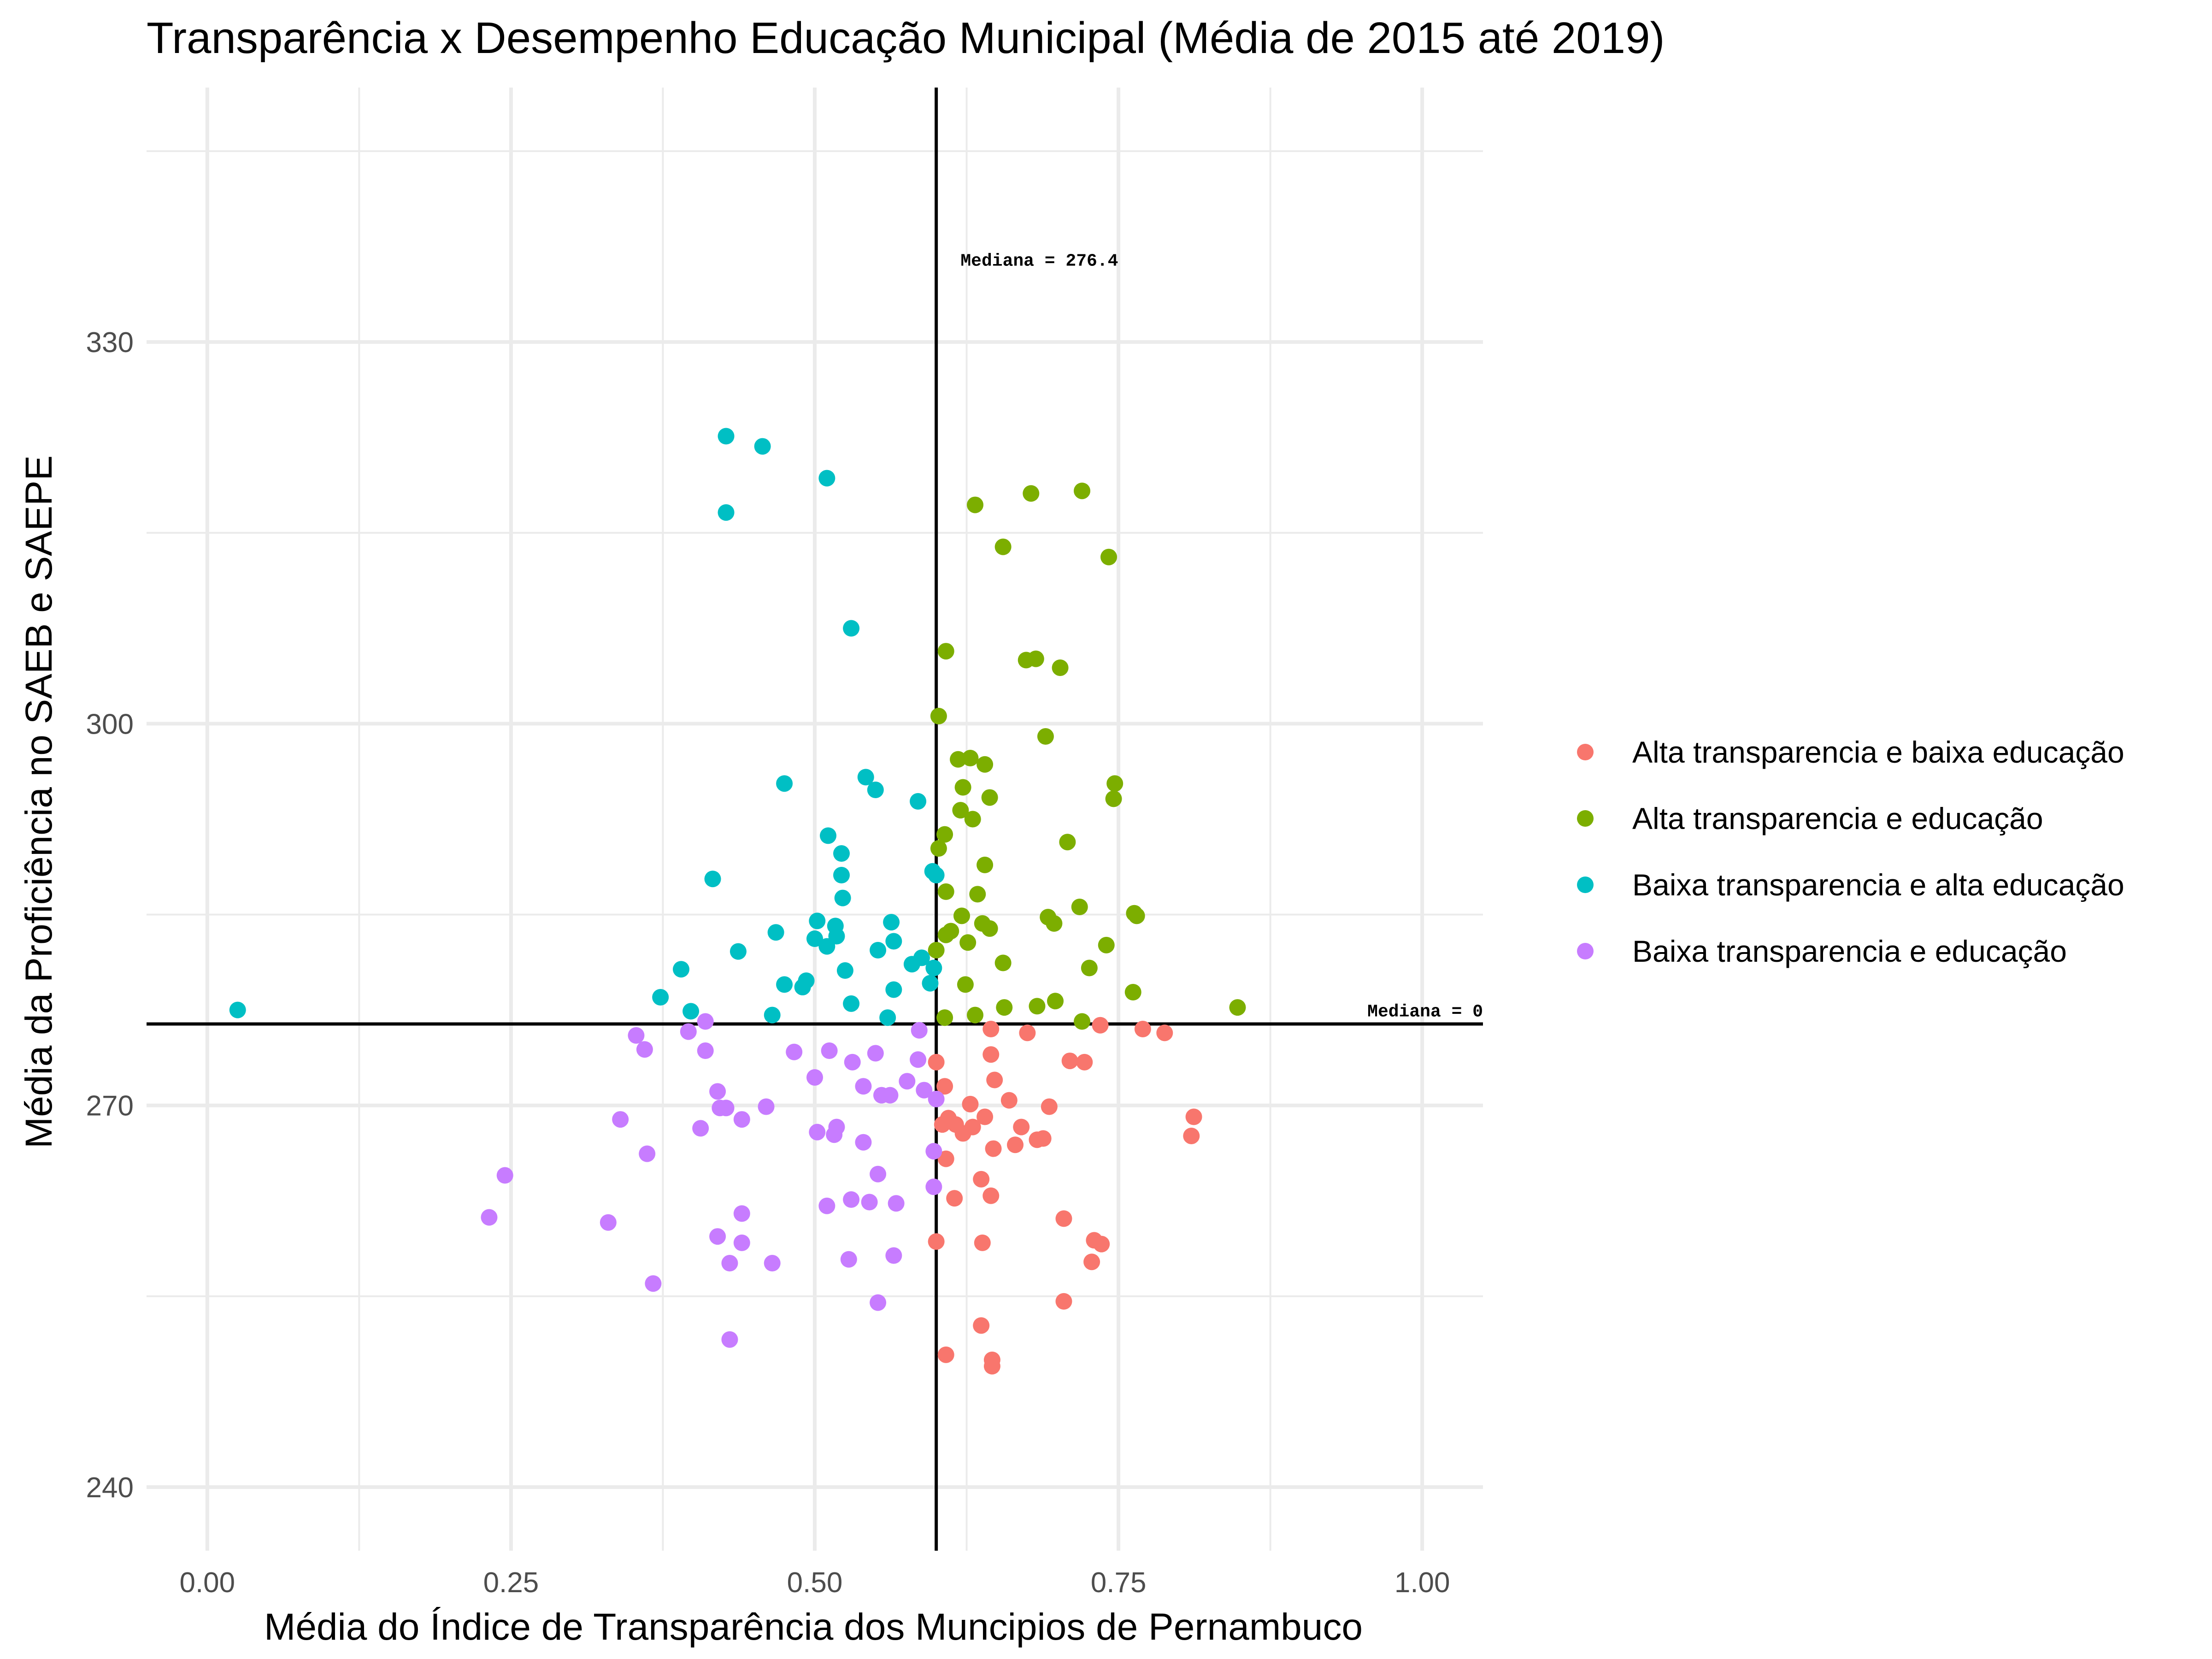 Image resolution: width=2212 pixels, height=1659 pixels. Describe the element at coordinates (1221, 637) in the screenshot. I see `annotations: Mediana = 276.4 Mediana = 0` at that location.